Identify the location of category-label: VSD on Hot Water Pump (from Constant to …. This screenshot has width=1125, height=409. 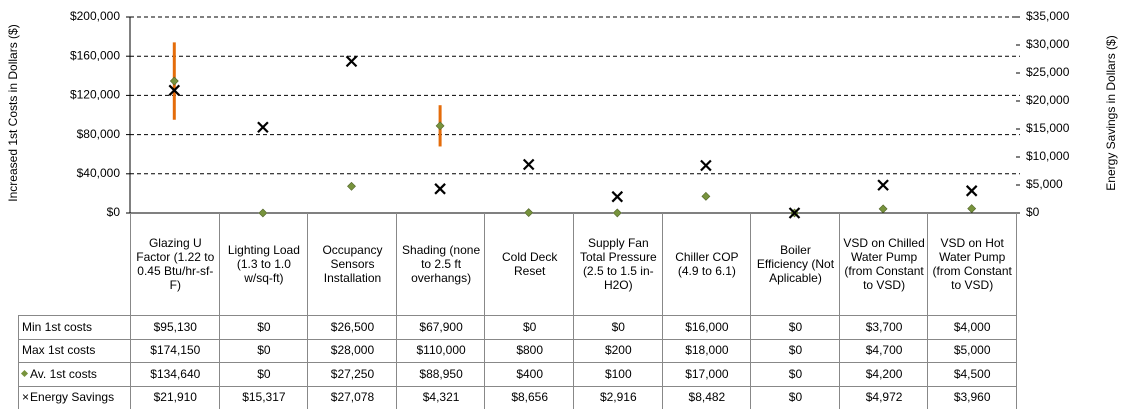
(972, 264).